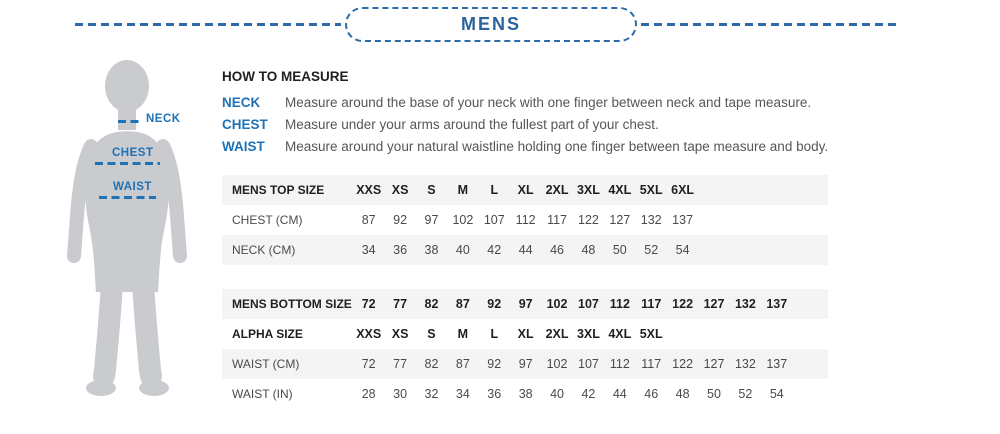 The image size is (1000, 434). Describe the element at coordinates (292, 304) in the screenshot. I see `row-label: MENS BOTTOM SIZE` at that location.